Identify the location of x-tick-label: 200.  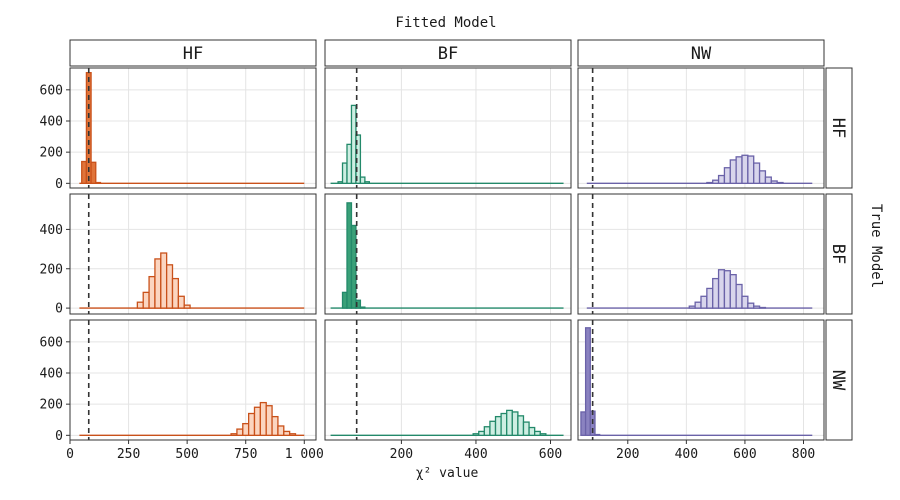
(401, 454).